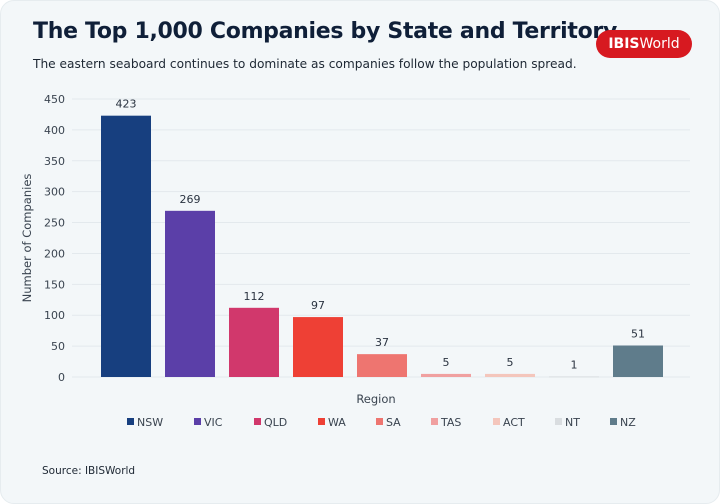  What do you see at coordinates (27, 238) in the screenshot?
I see `y-axis-label: Number of Companies` at bounding box center [27, 238].